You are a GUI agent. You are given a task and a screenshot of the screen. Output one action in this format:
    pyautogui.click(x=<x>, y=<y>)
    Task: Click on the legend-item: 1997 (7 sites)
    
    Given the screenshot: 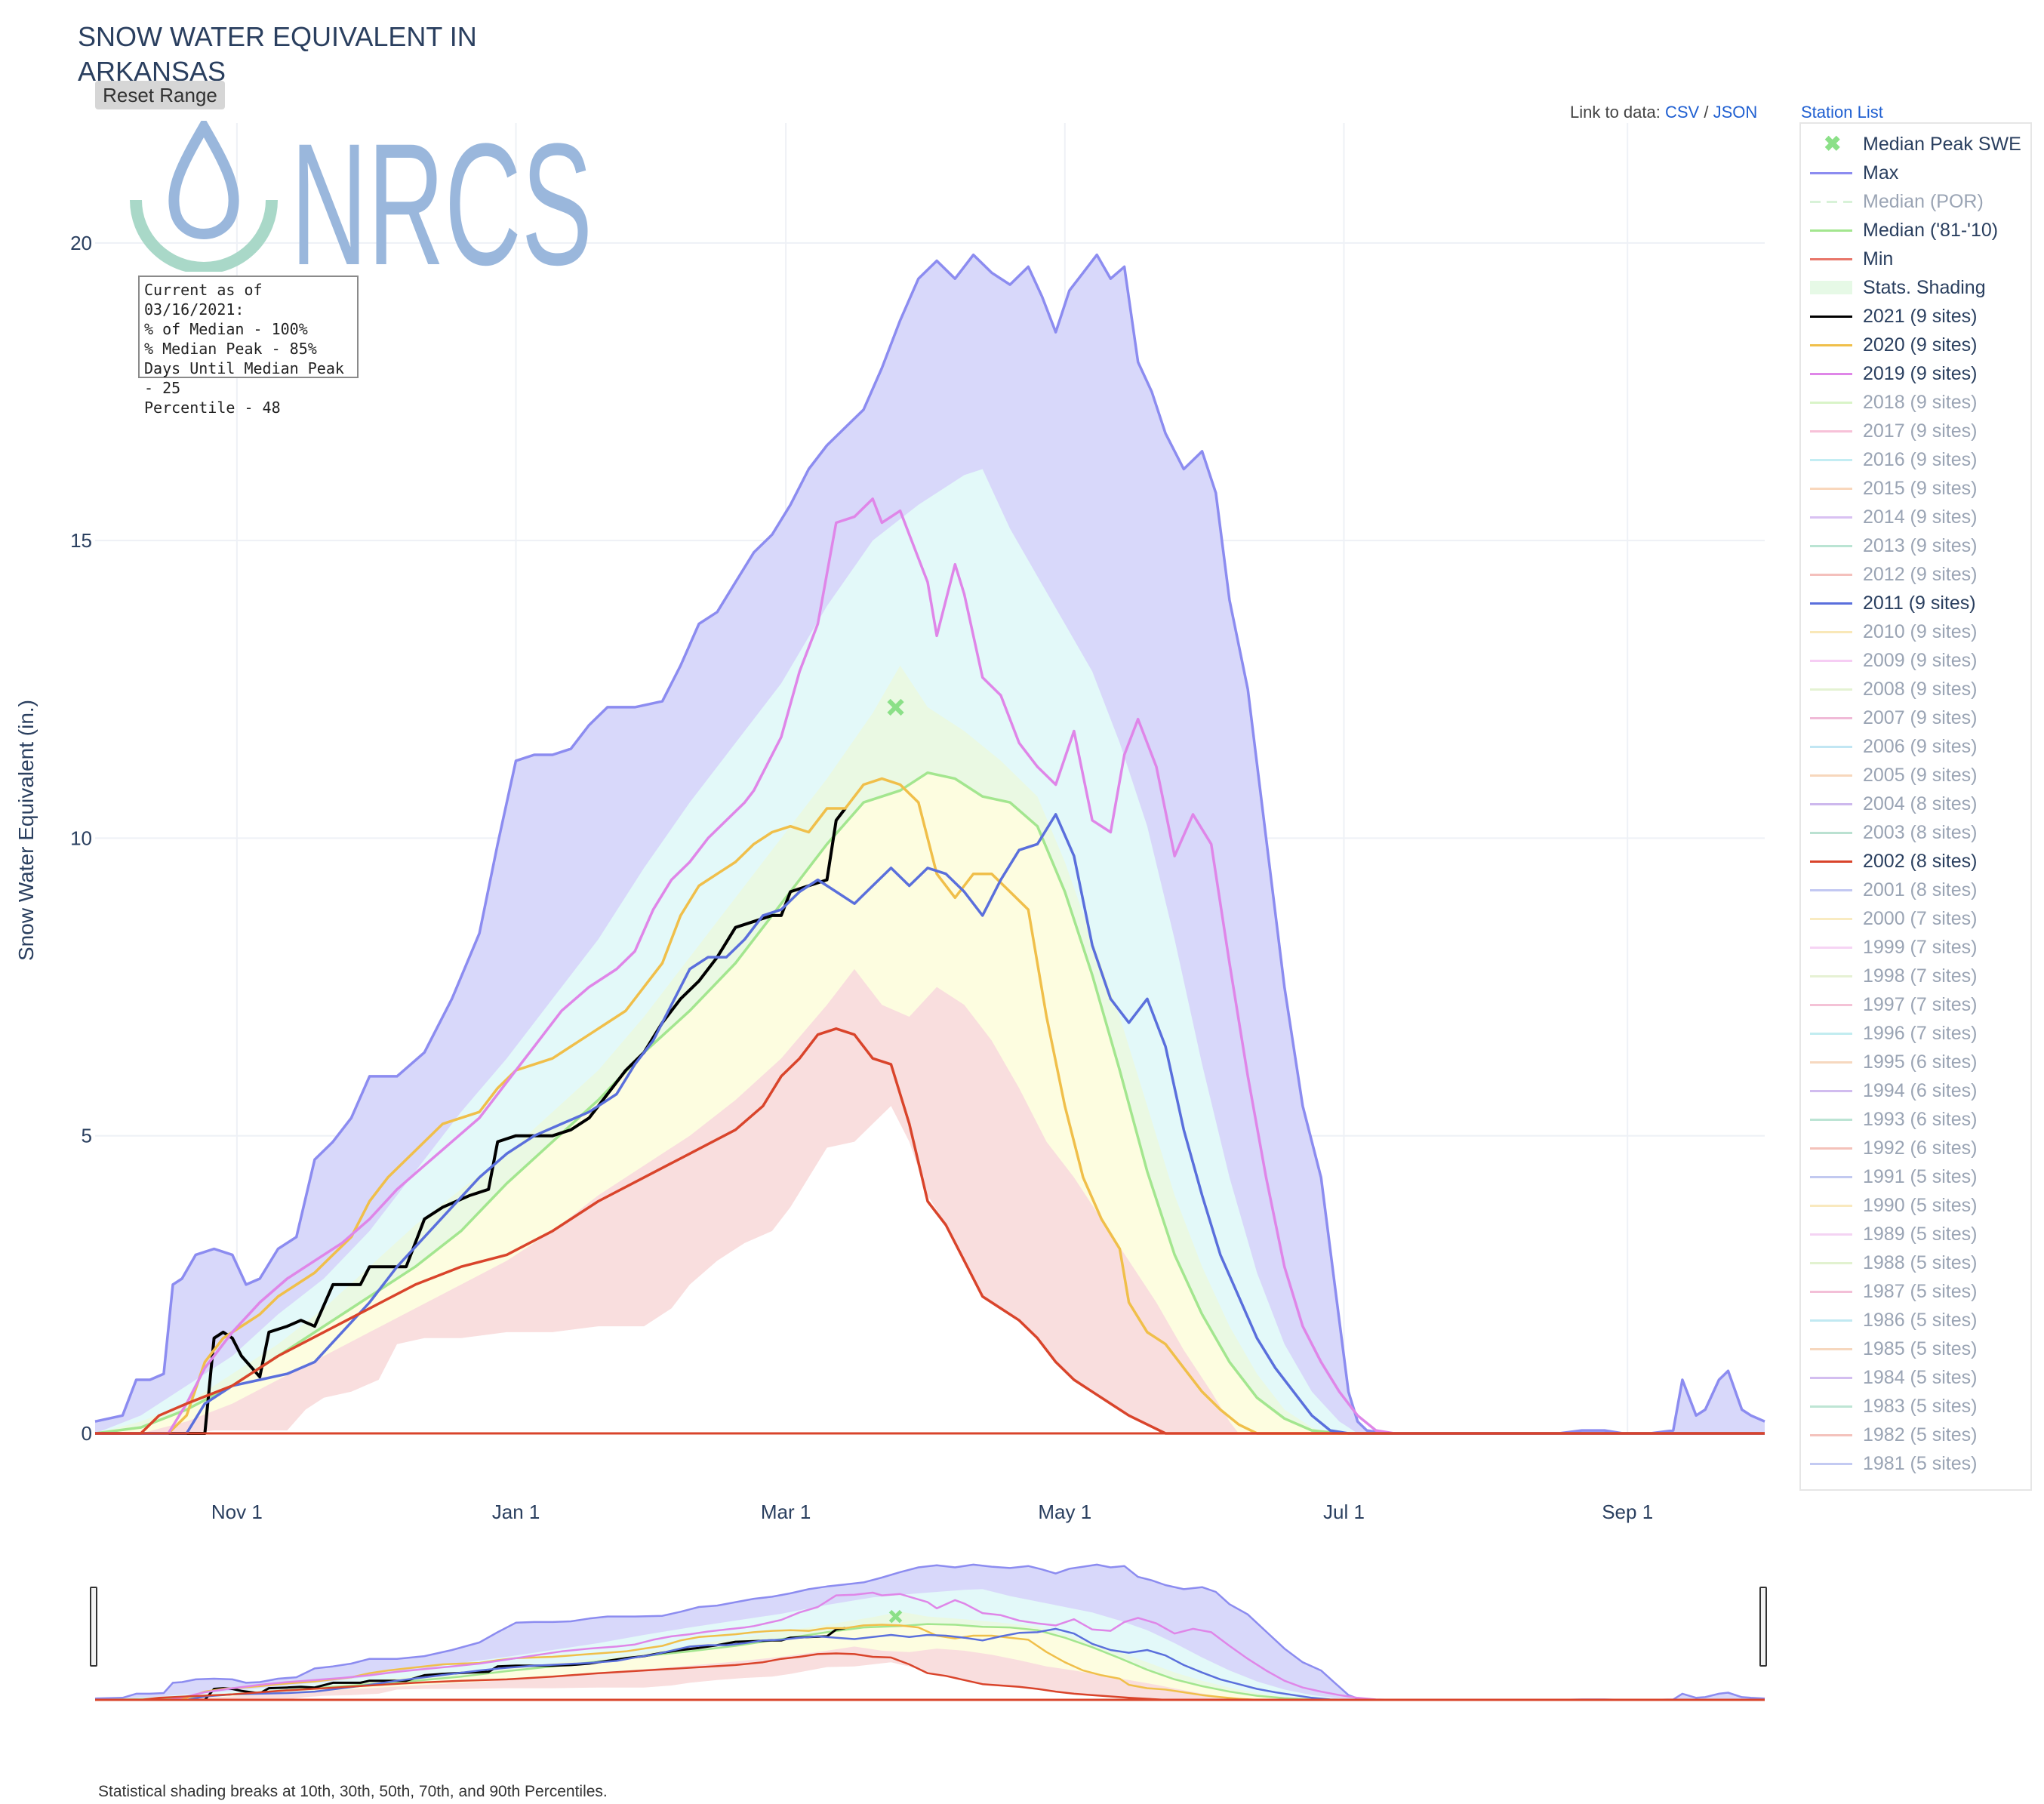 What is the action you would take?
    pyautogui.click(x=1893, y=1005)
    